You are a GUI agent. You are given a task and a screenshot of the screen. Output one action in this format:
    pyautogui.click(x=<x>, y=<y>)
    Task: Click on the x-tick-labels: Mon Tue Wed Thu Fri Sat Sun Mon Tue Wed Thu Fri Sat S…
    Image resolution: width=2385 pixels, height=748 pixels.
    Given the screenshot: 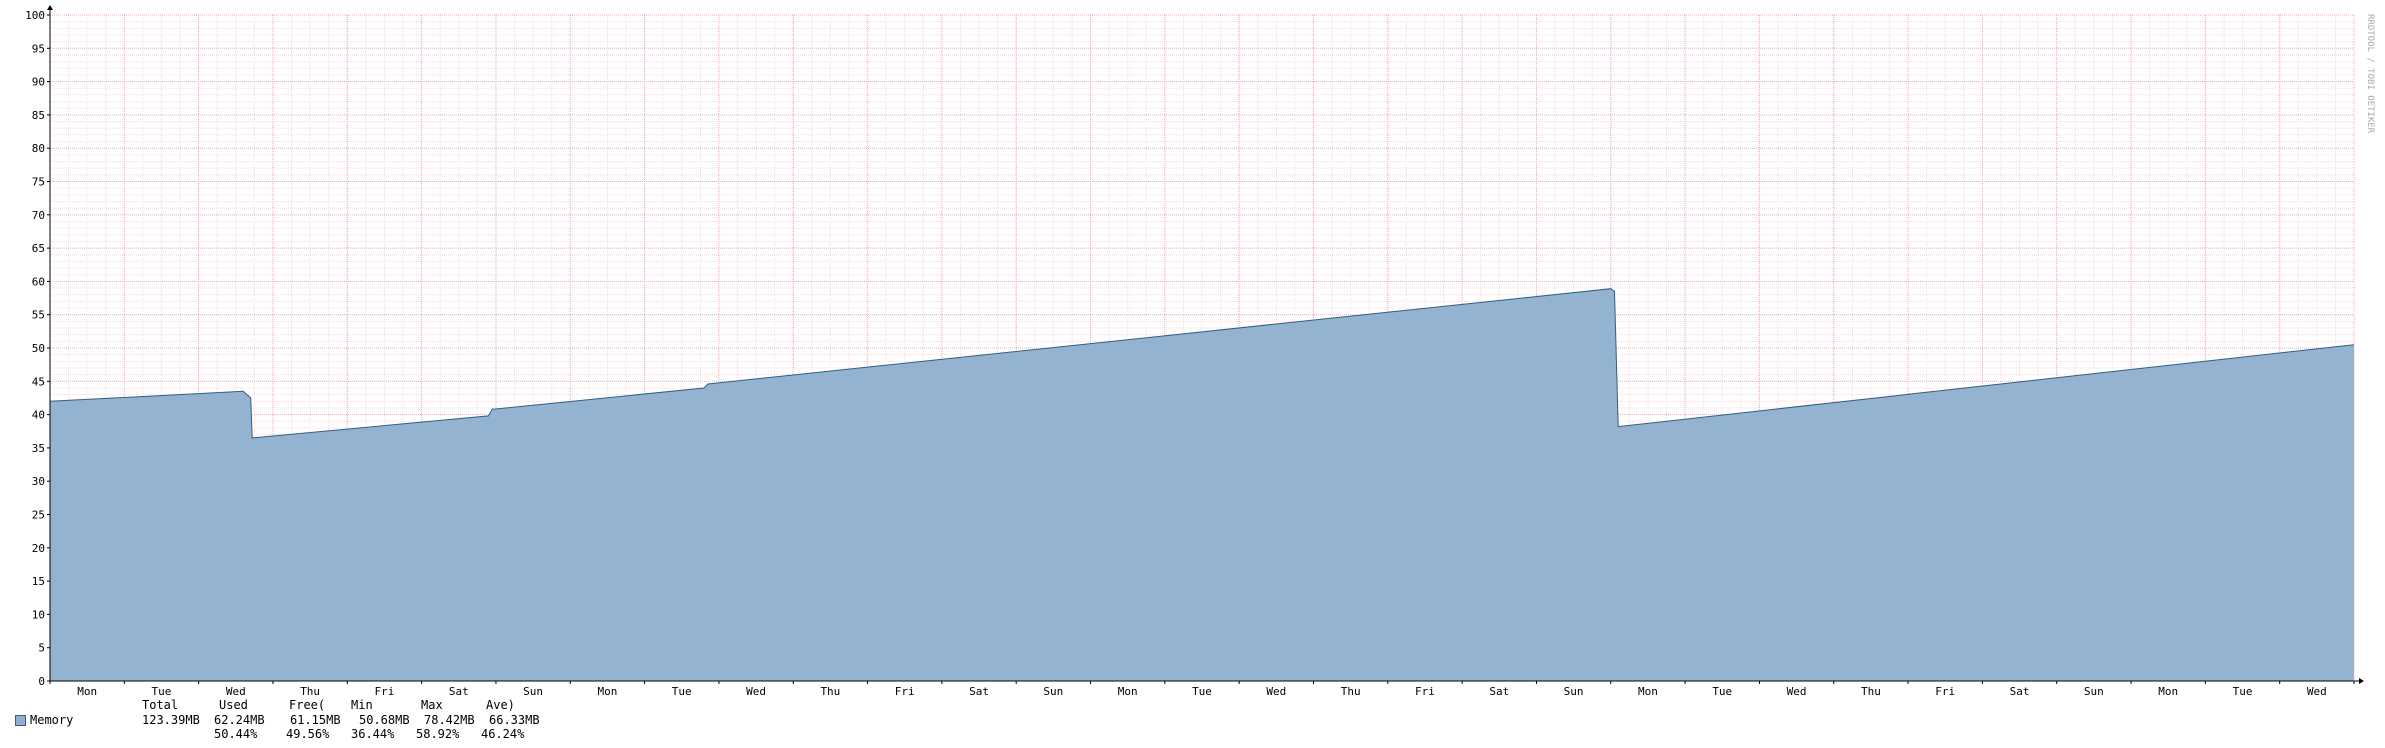 What is the action you would take?
    pyautogui.click(x=1202, y=691)
    